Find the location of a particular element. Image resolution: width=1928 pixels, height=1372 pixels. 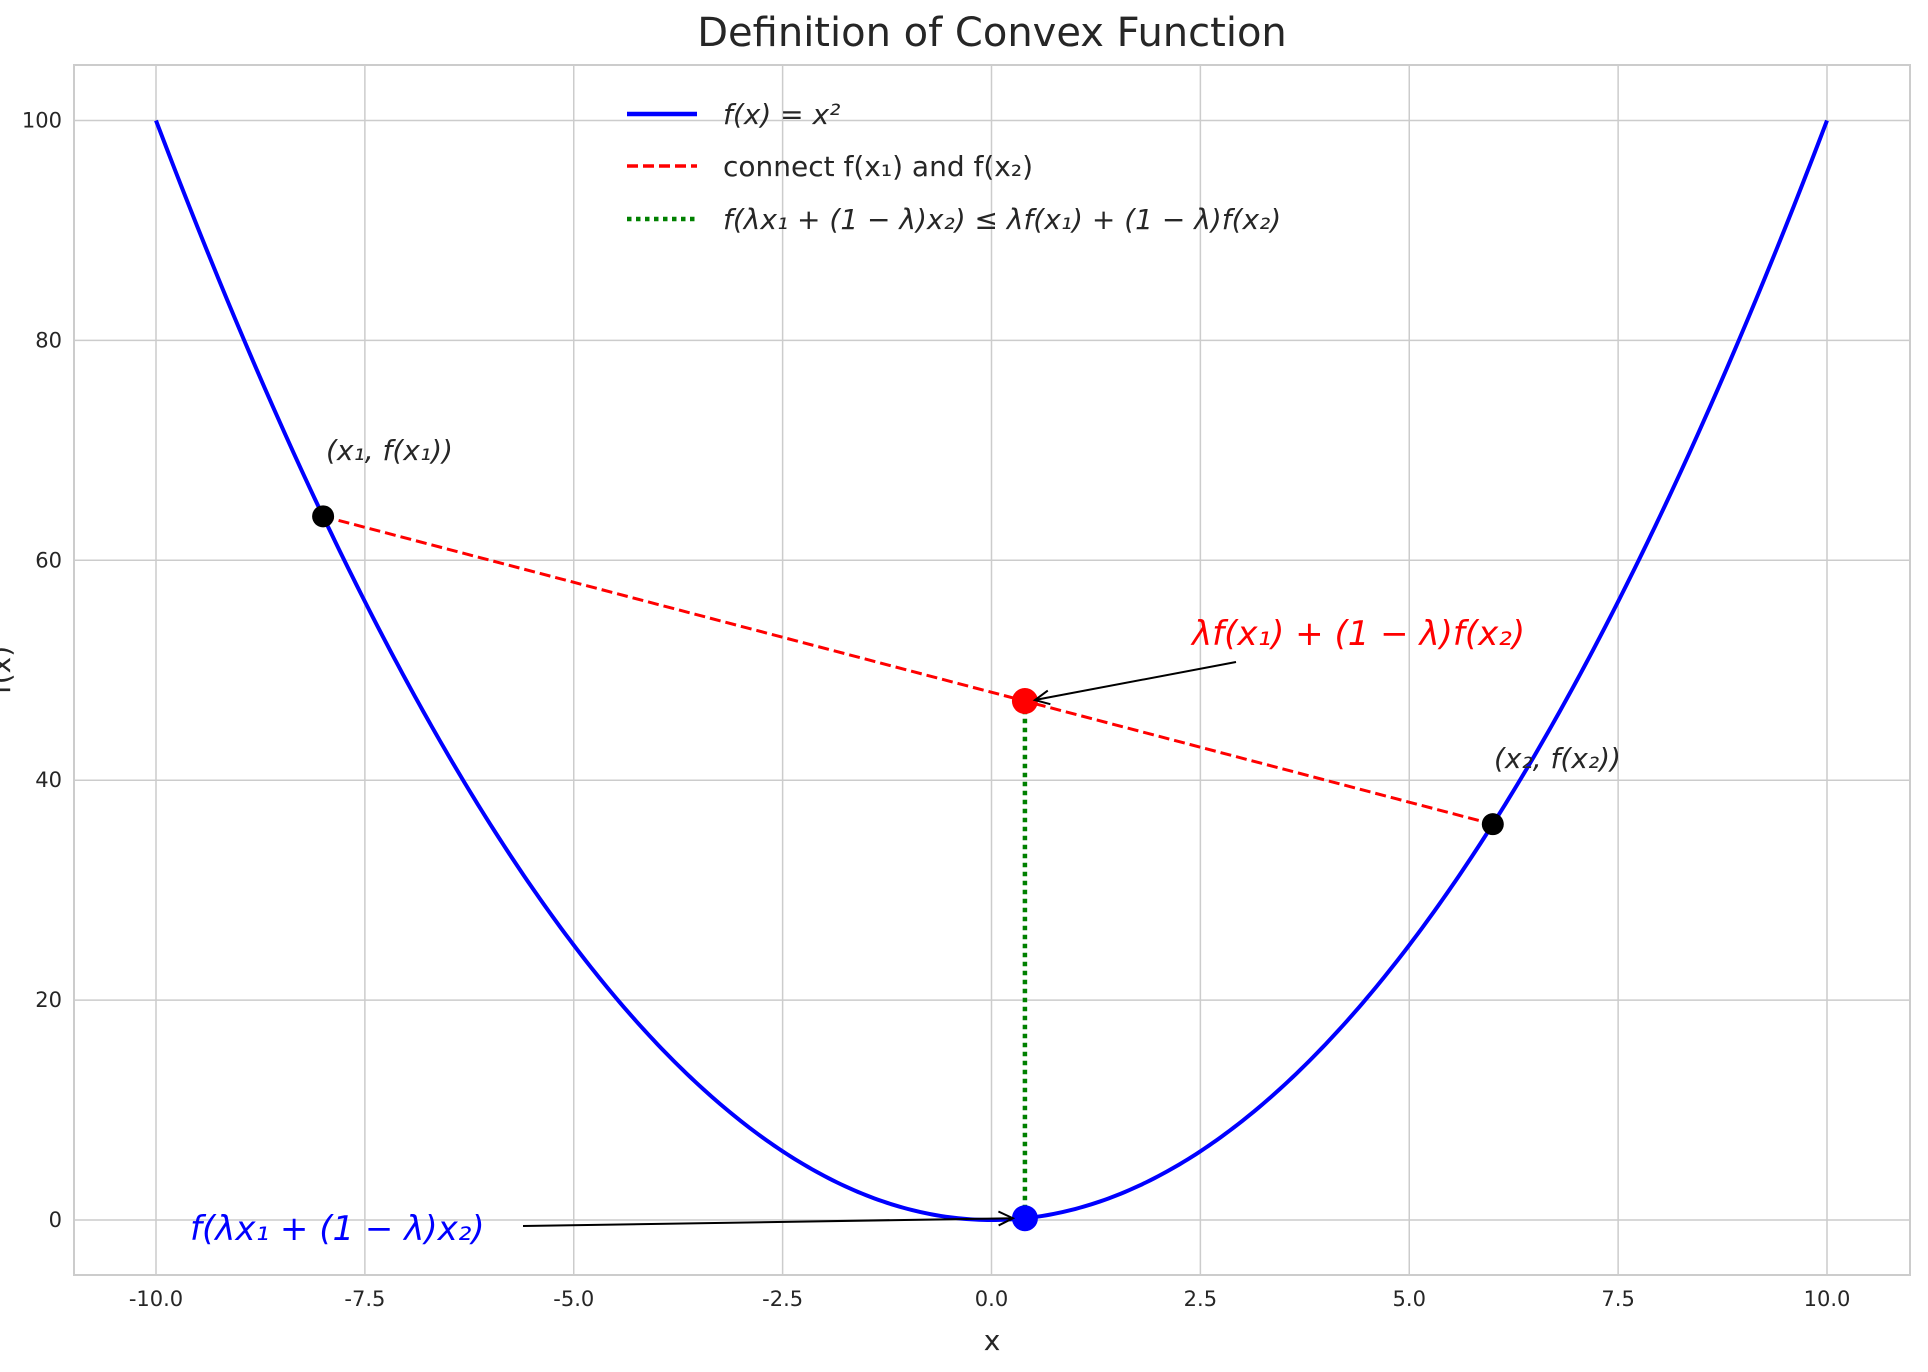

x-tick-label: 7.5 is located at coordinates (1617, 1299).